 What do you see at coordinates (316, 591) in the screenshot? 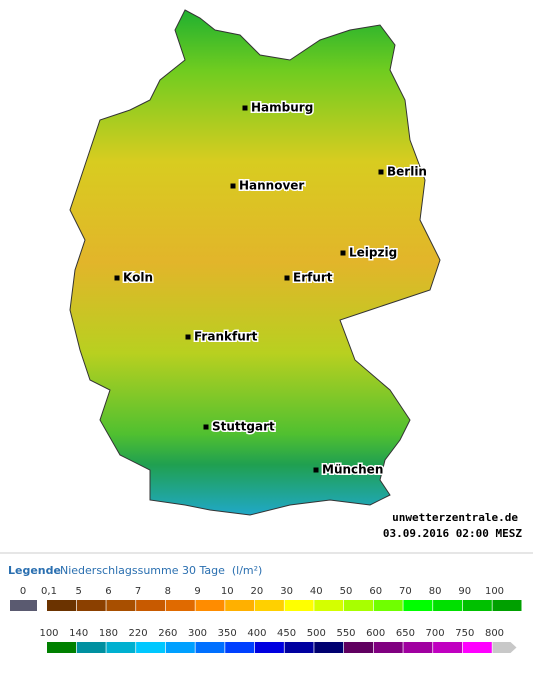
I see `legend-label: 40` at bounding box center [316, 591].